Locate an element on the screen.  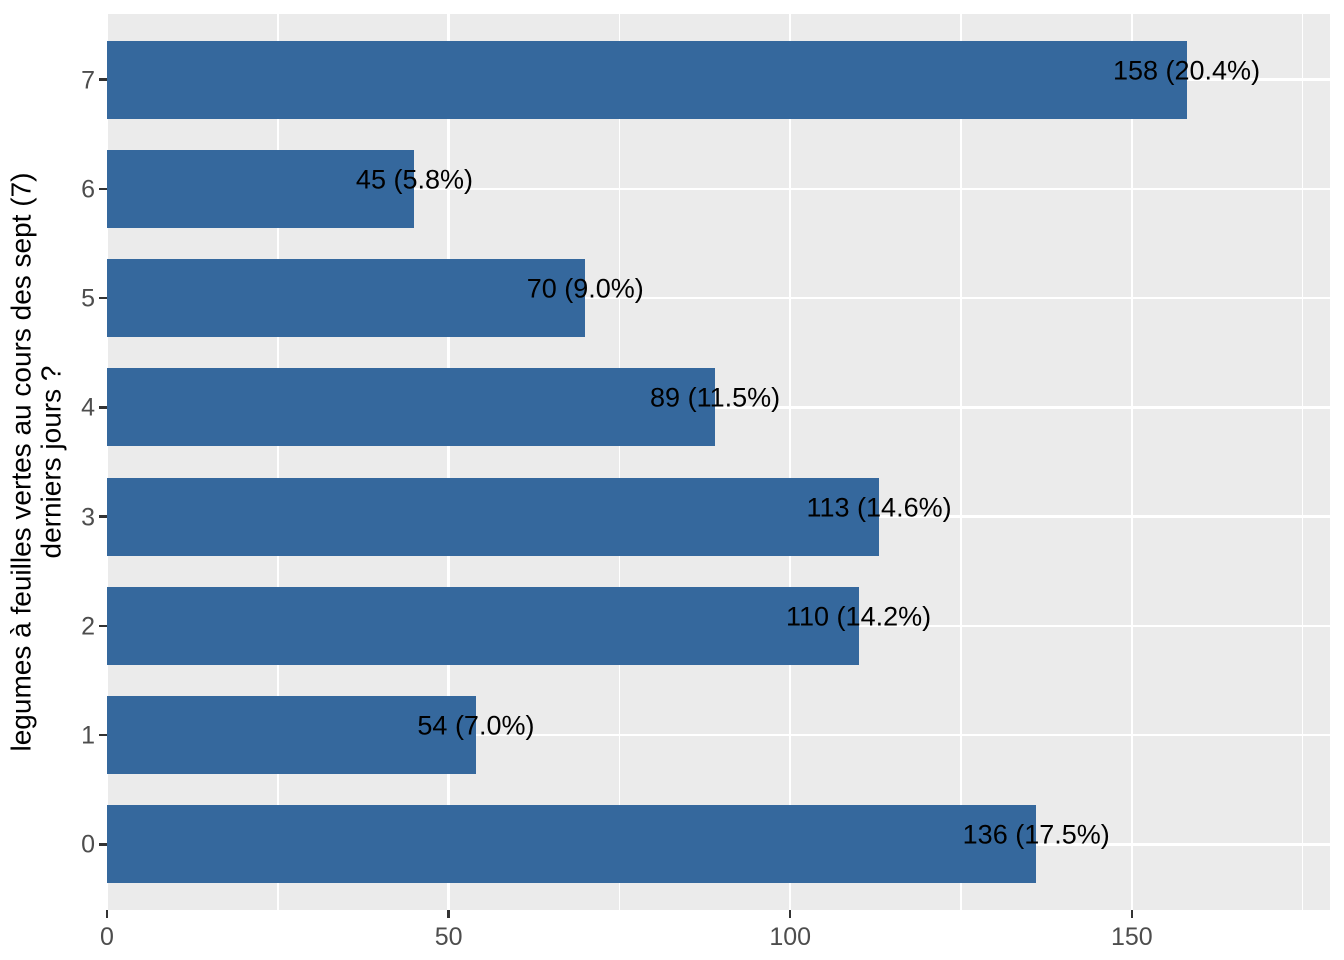
bar-label-1: 54 (7.0%) is located at coordinates (476, 725).